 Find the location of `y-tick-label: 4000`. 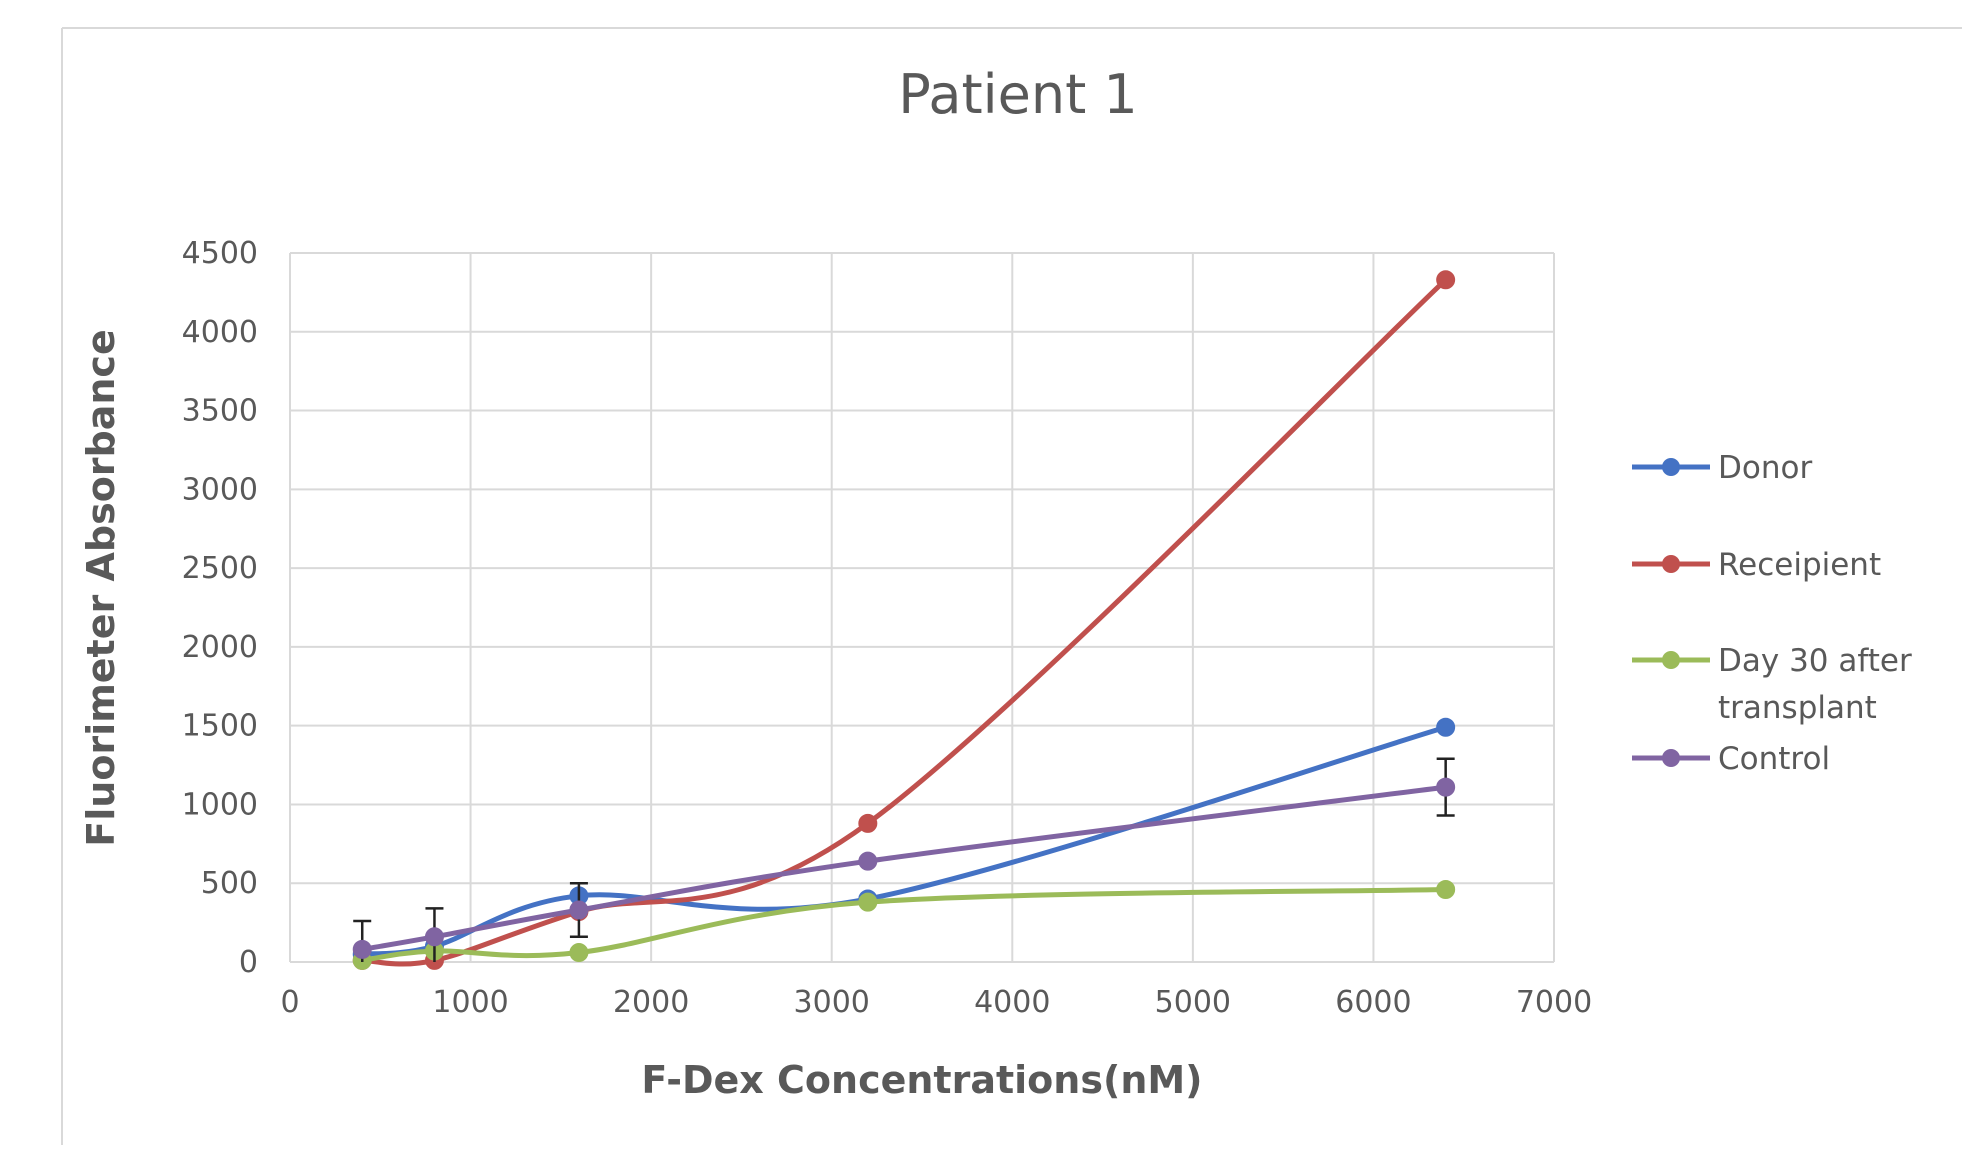

y-tick-label: 4000 is located at coordinates (220, 332).